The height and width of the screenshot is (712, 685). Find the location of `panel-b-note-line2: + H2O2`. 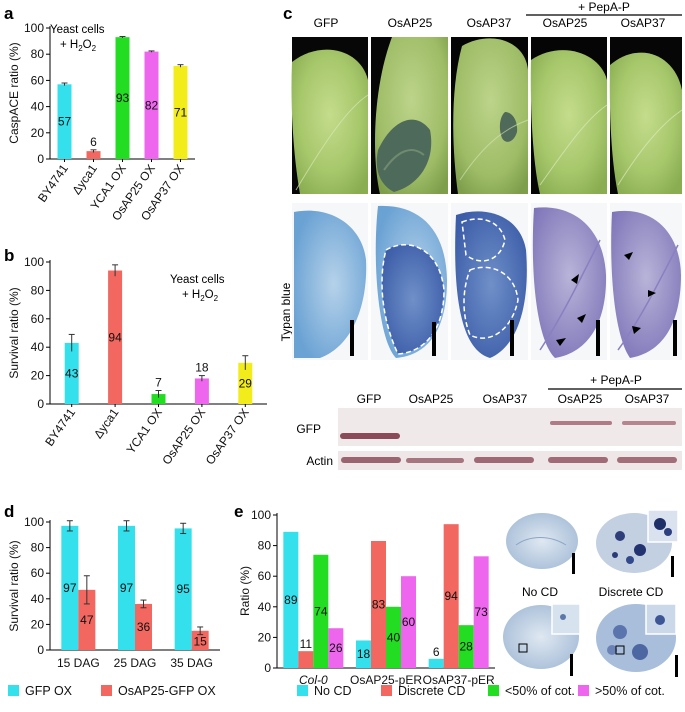

panel-b-note-line2: + H2O2 is located at coordinates (200, 296).